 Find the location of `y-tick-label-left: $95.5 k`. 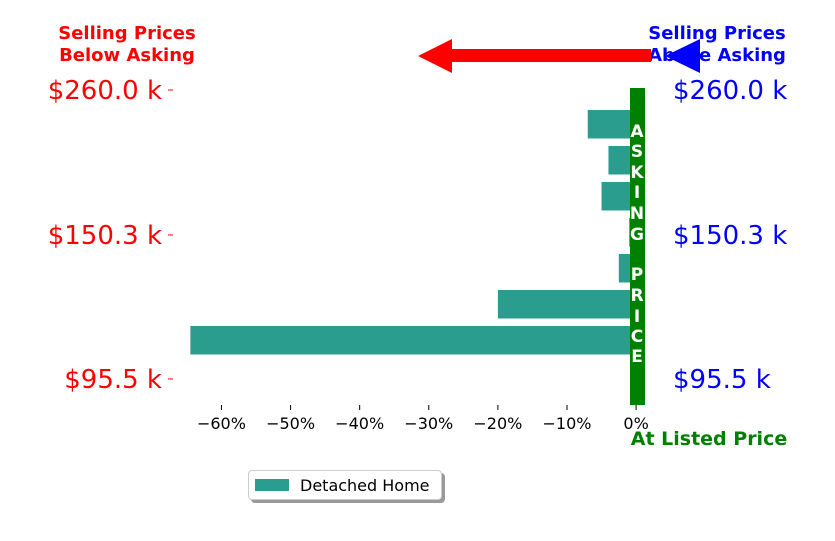

y-tick-label-left: $95.5 k is located at coordinates (113, 380).